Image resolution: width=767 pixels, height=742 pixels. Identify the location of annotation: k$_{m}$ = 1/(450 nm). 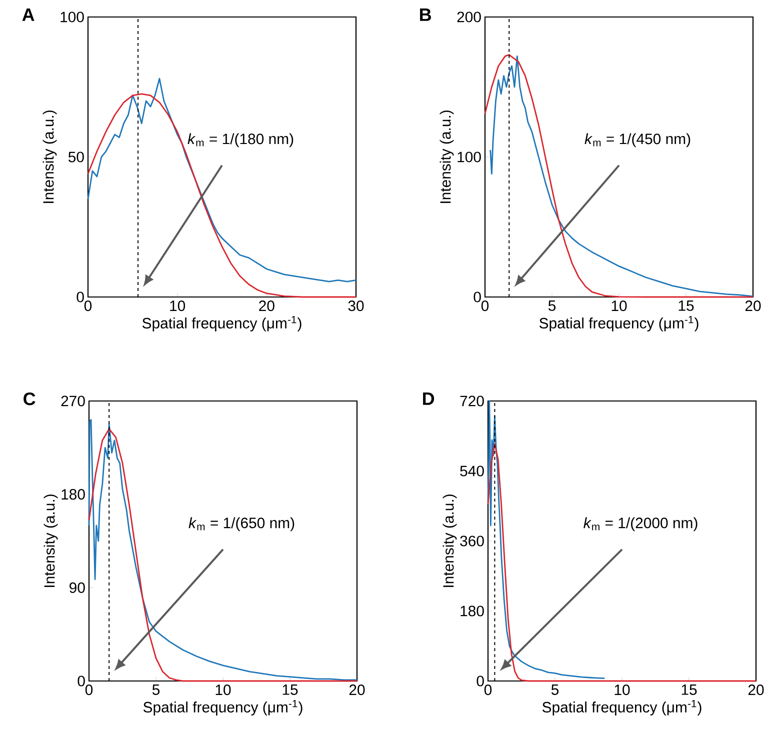
(637, 140).